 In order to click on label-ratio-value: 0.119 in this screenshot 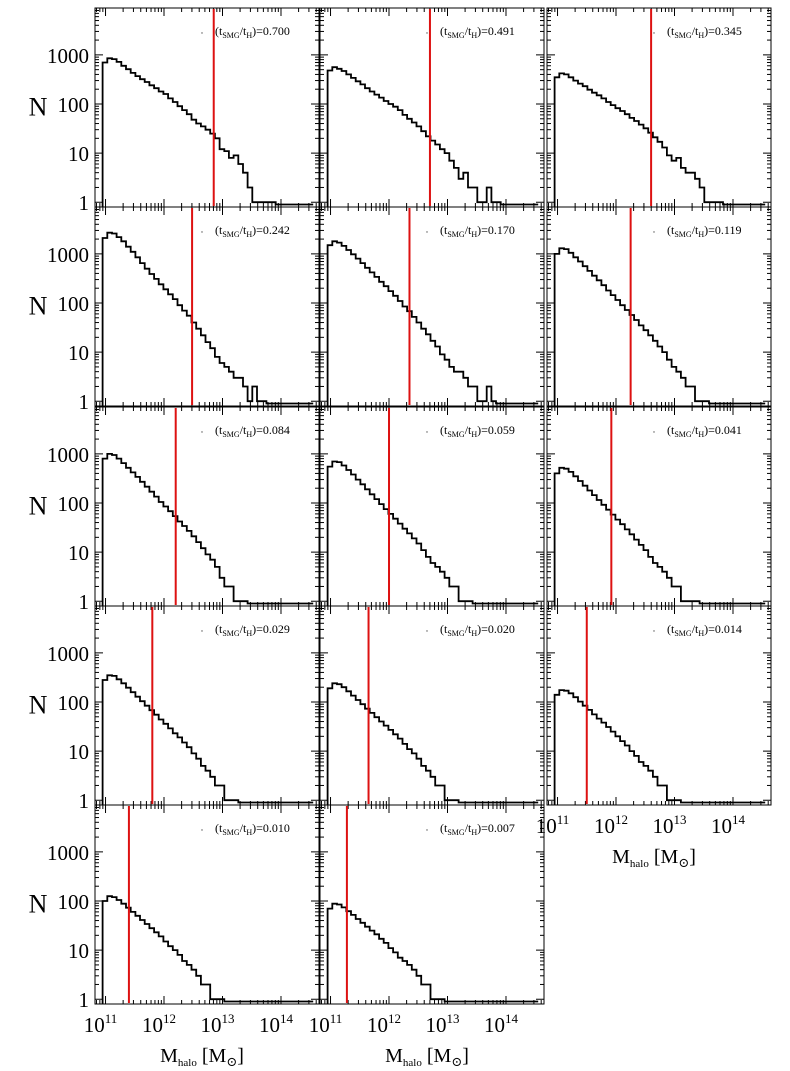, I will do `click(728, 230)`.